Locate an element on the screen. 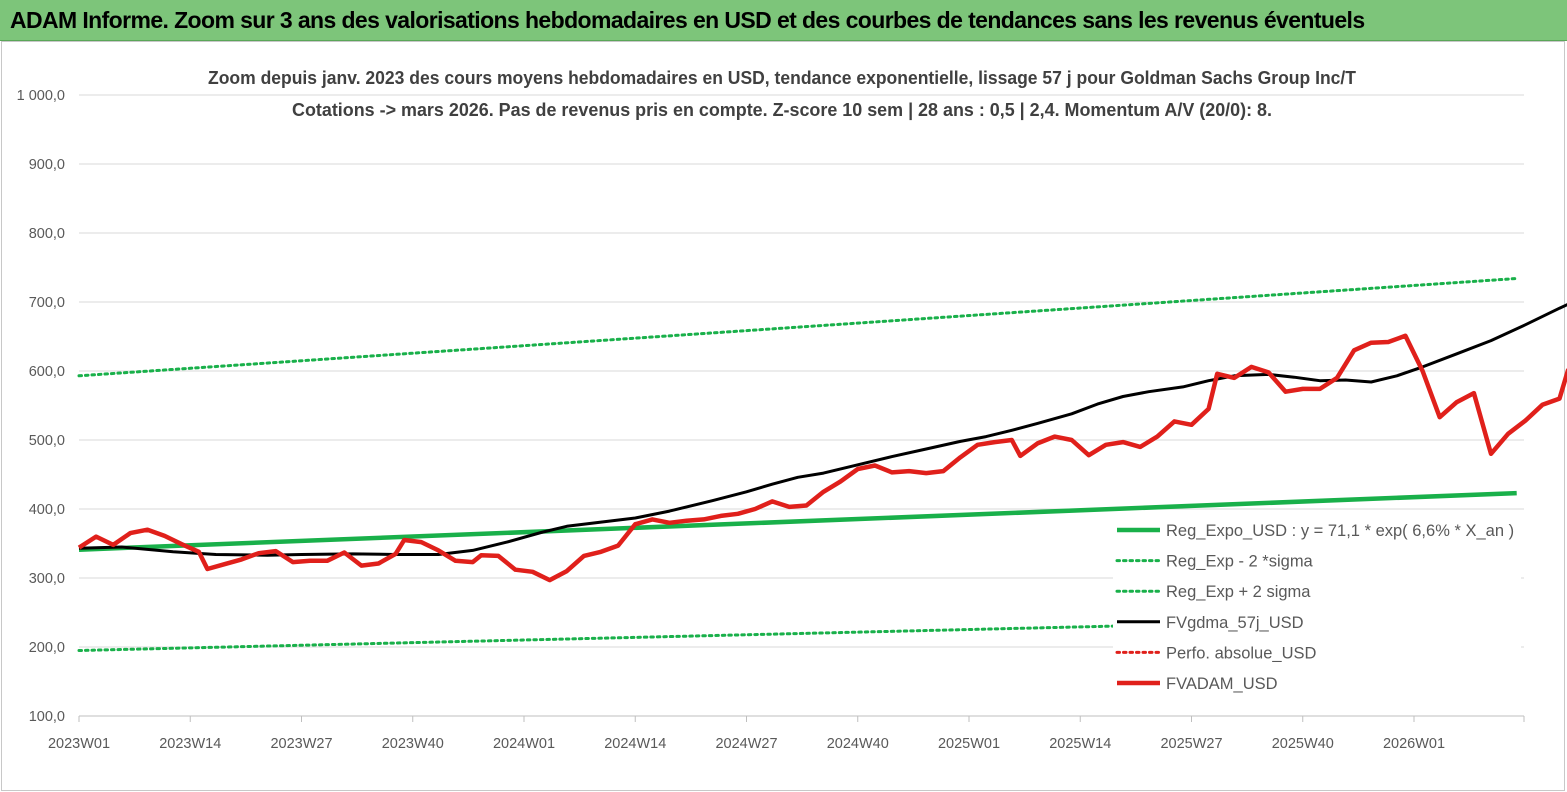 Image resolution: width=1567 pixels, height=792 pixels. y-tick-label: 800,0 is located at coordinates (47, 234).